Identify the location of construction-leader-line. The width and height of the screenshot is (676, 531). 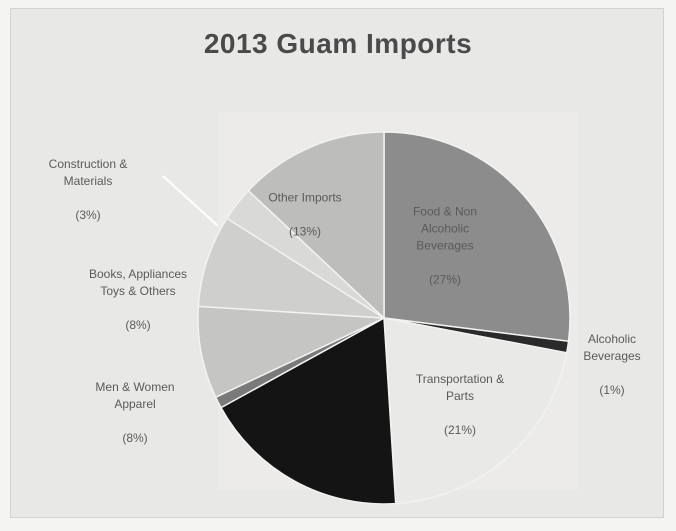
(190, 201).